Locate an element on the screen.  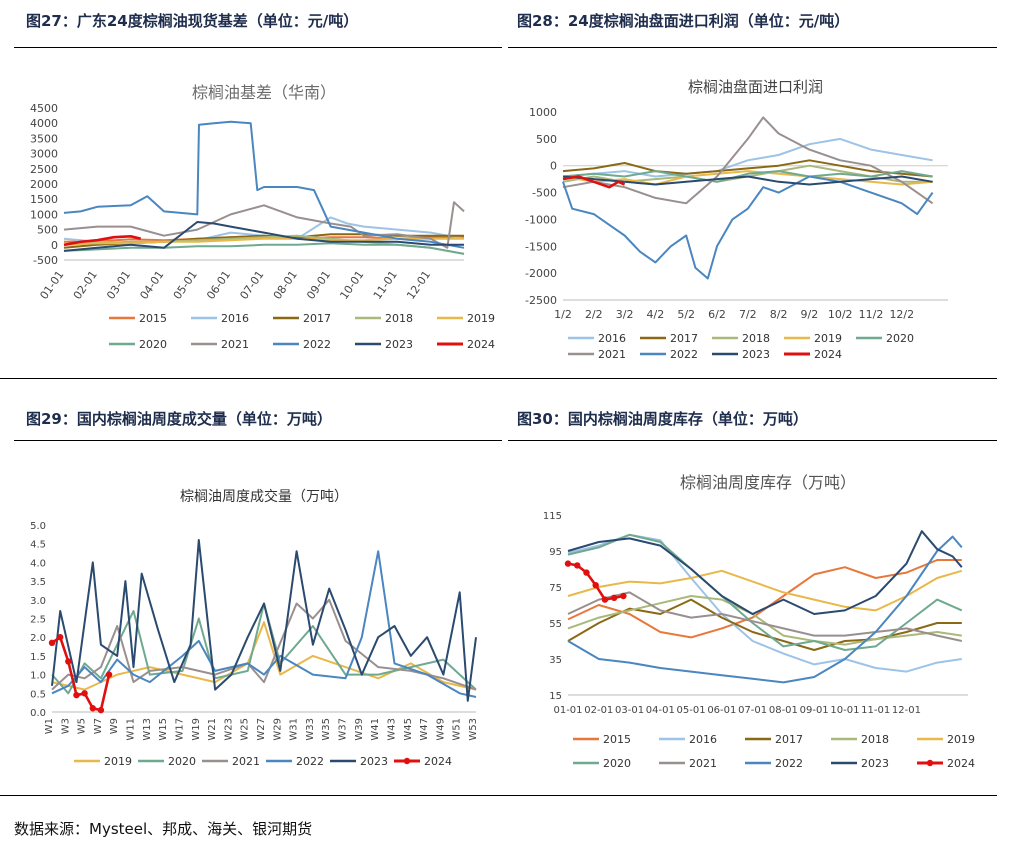
x-tick-label: W25 is located at coordinates (245, 729).